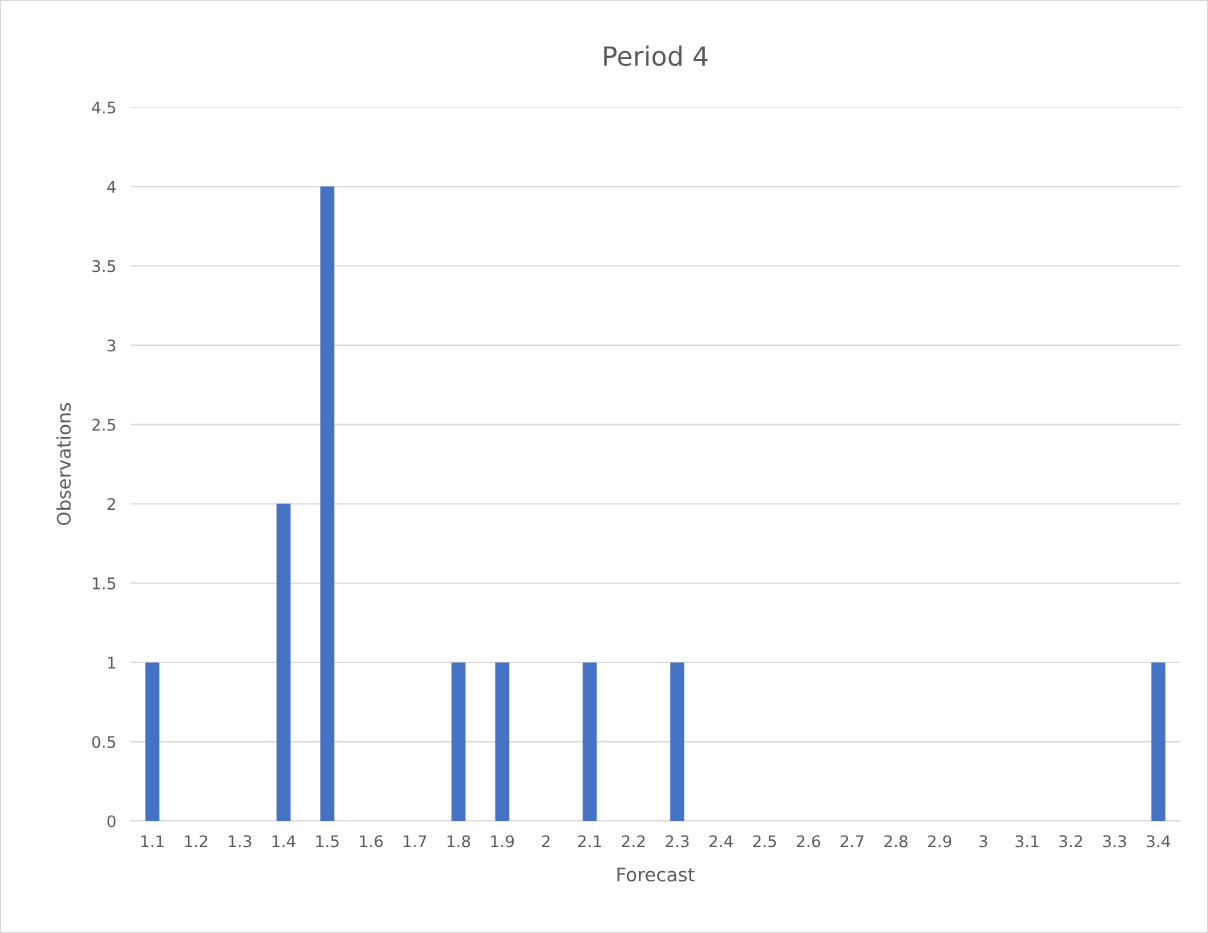 This screenshot has width=1208, height=933. What do you see at coordinates (459, 841) in the screenshot?
I see `x-tick-label: 1.8` at bounding box center [459, 841].